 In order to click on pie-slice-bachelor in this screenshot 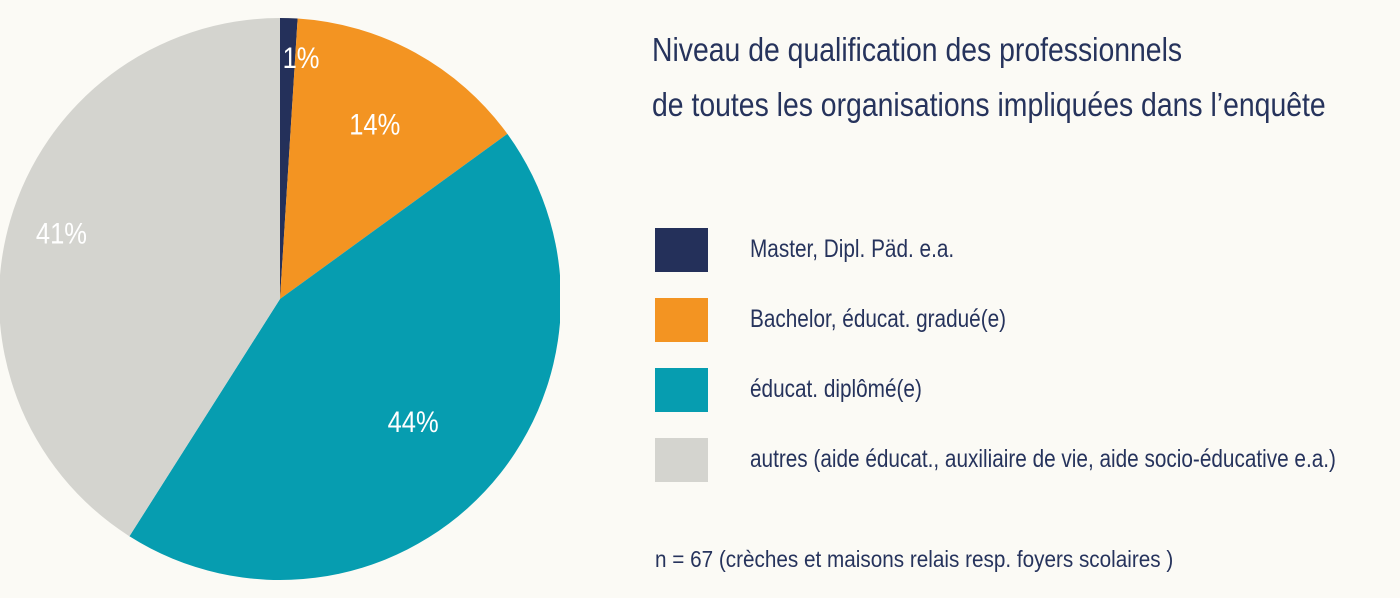, I will do `click(394, 158)`.